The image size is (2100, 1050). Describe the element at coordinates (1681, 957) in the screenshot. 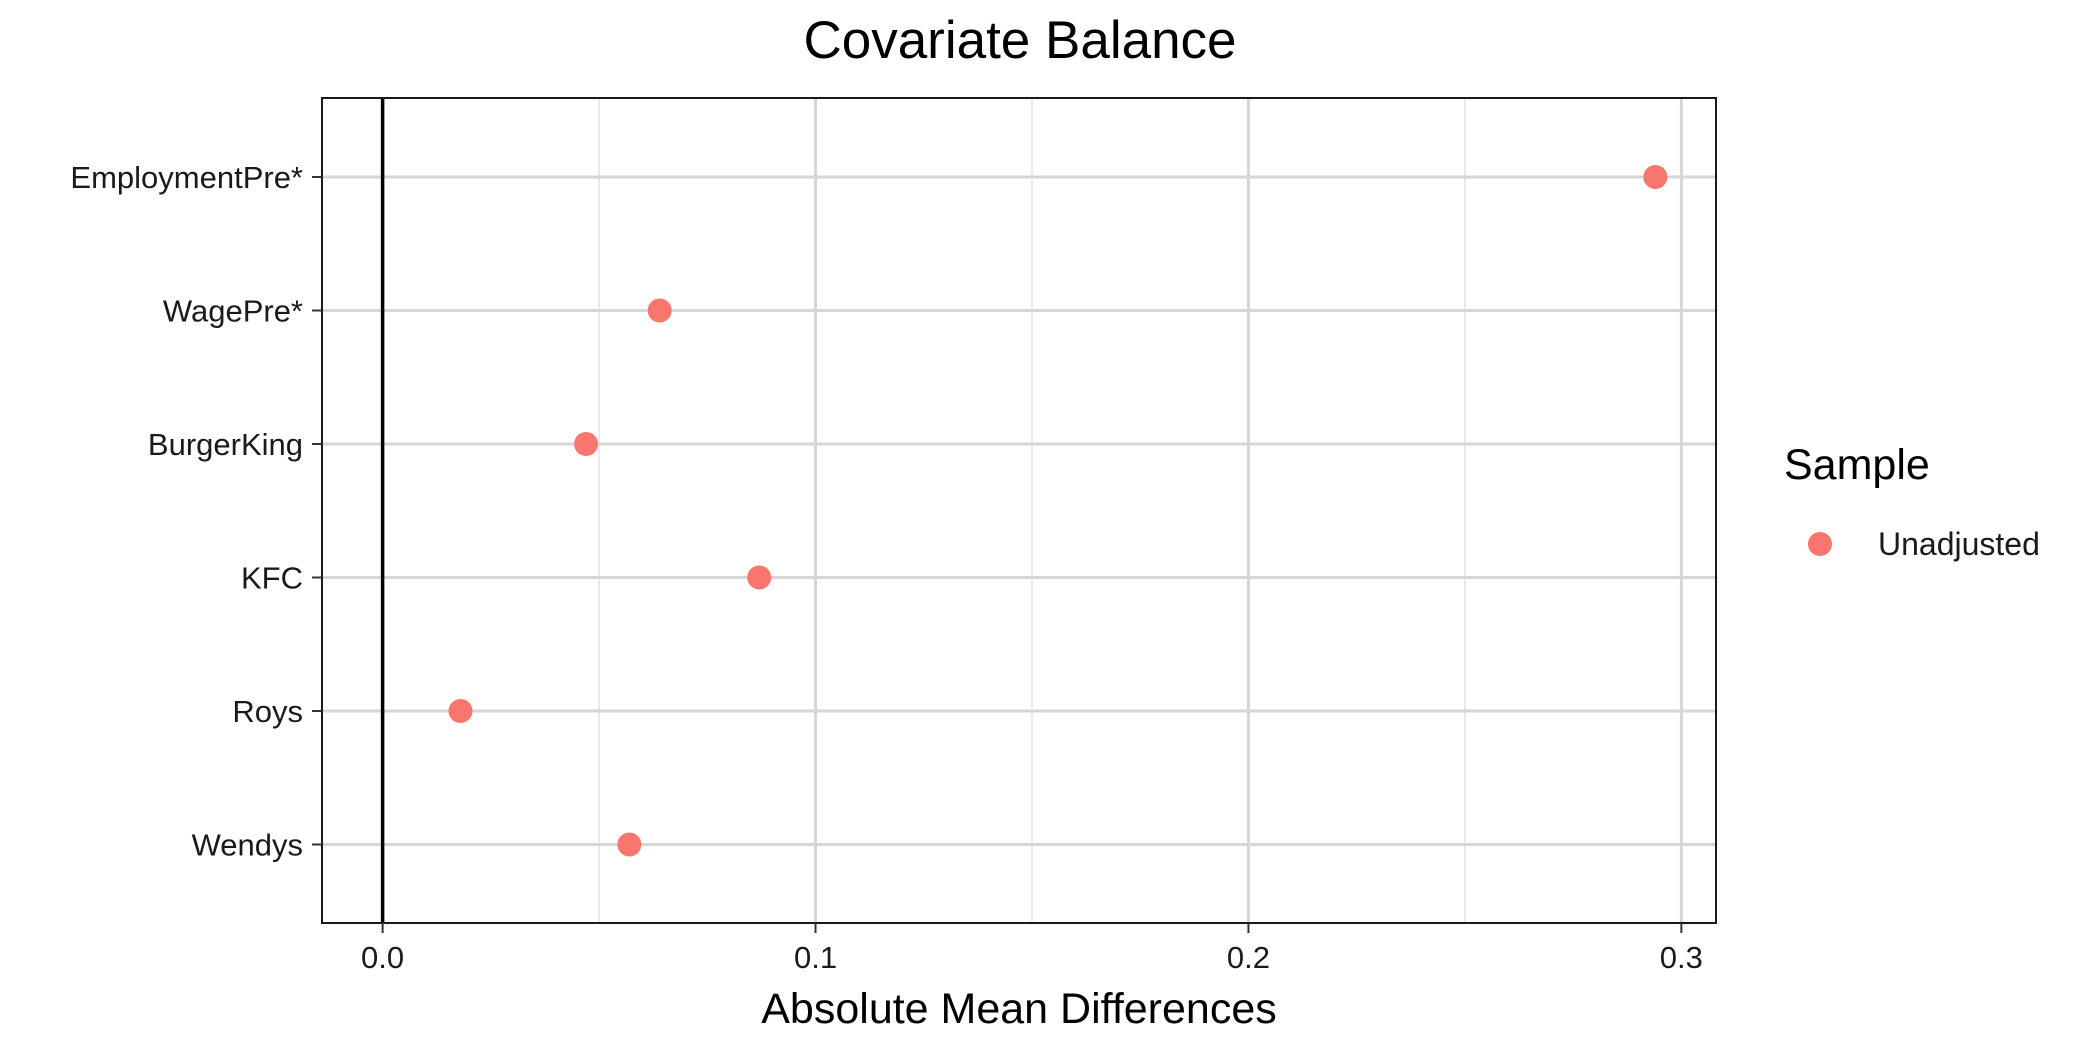

I see `x-tick-label: 0.3` at that location.